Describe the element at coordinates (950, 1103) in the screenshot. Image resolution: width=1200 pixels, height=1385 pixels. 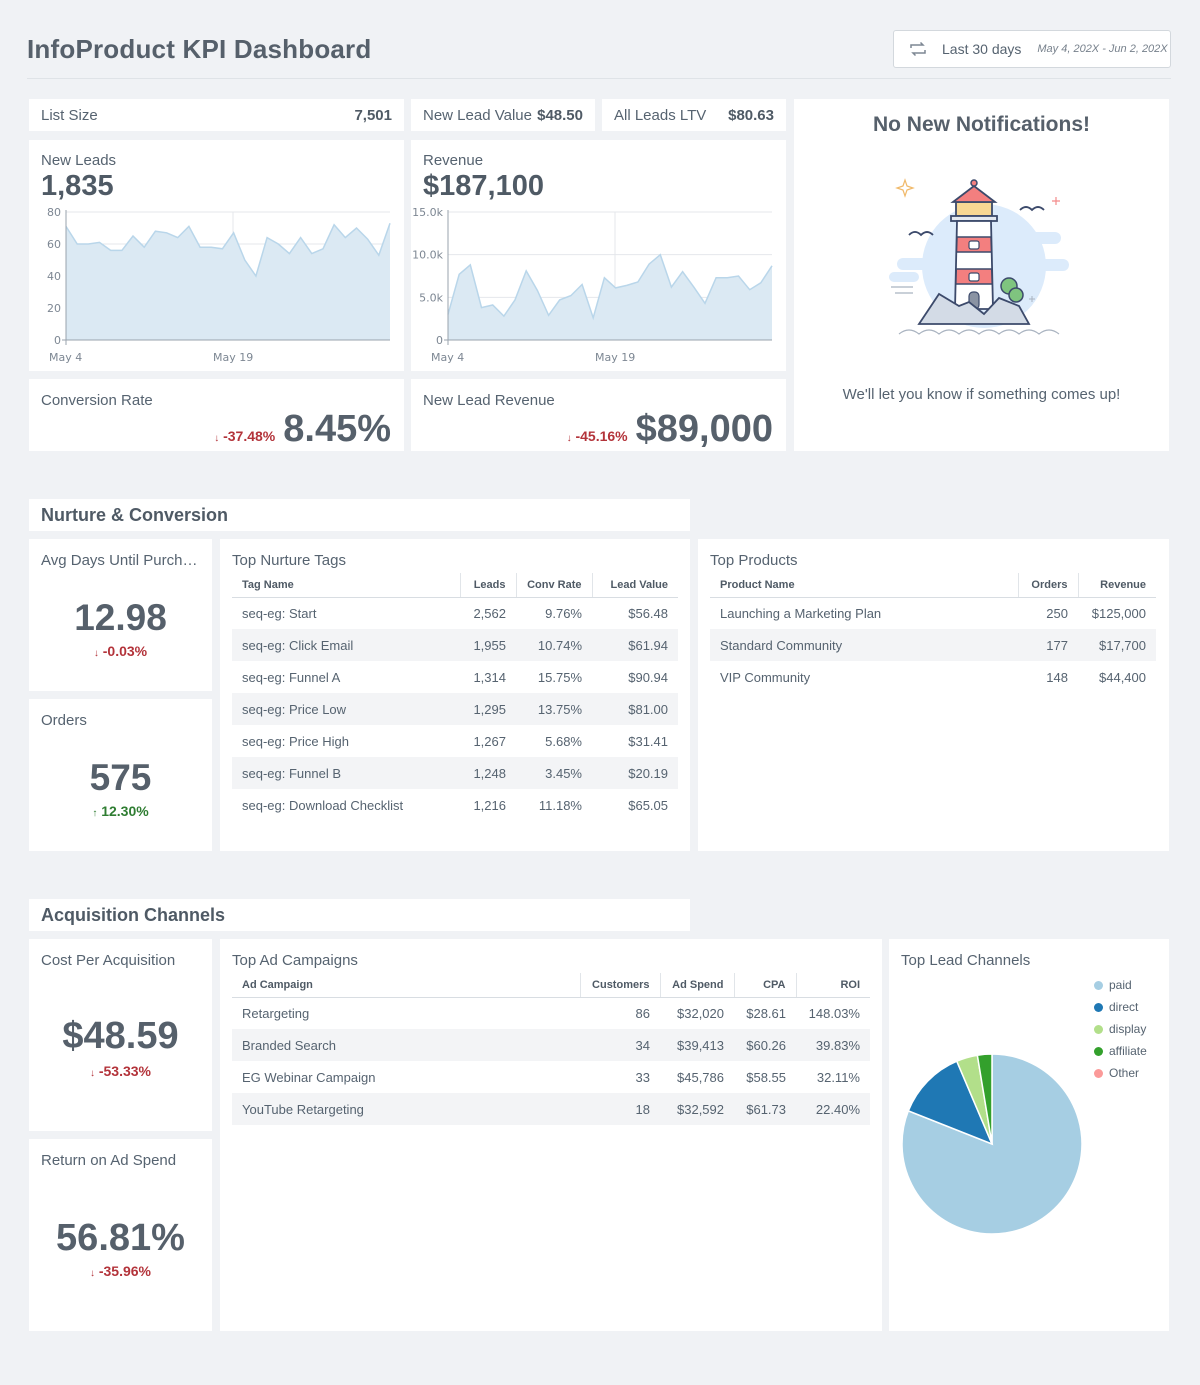
I see `pie-slice-direct` at that location.